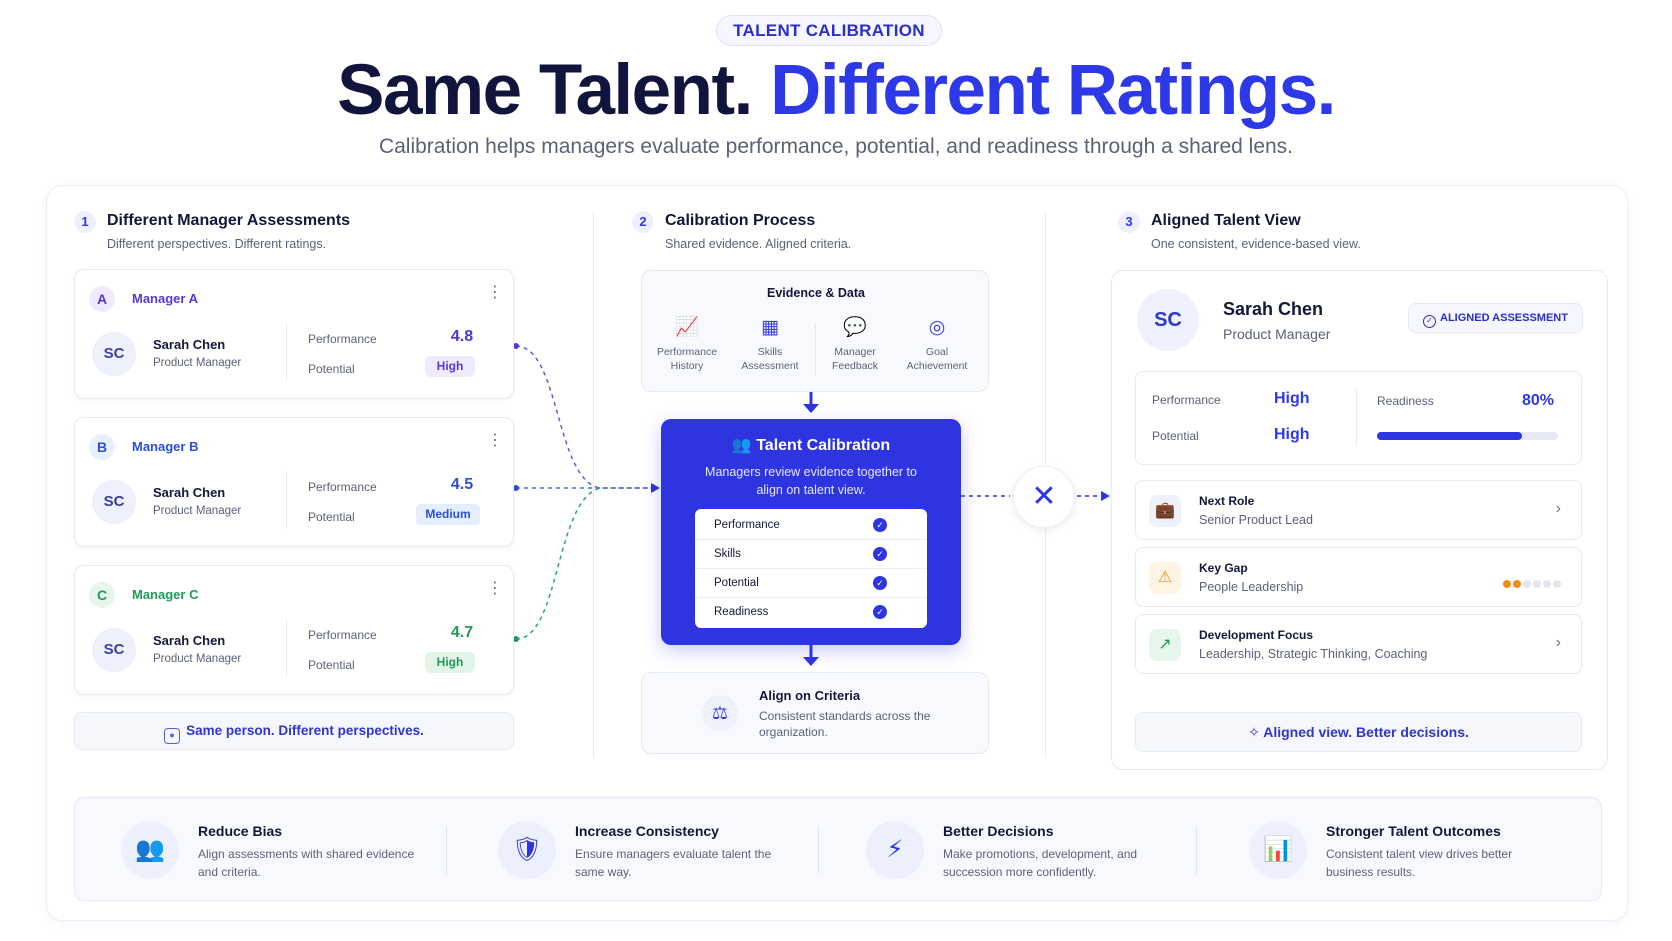 The image size is (1672, 941). I want to click on checklist-item-performance: Performance ✓, so click(811, 525).